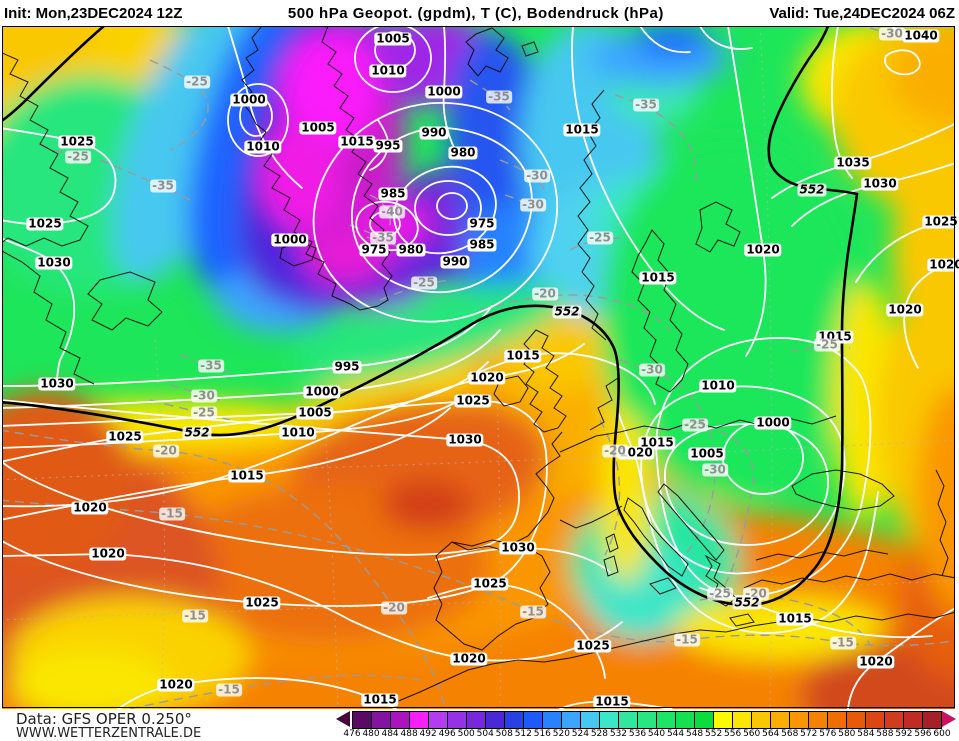  What do you see at coordinates (343, 719) in the screenshot?
I see `colorbar-left-arrow` at bounding box center [343, 719].